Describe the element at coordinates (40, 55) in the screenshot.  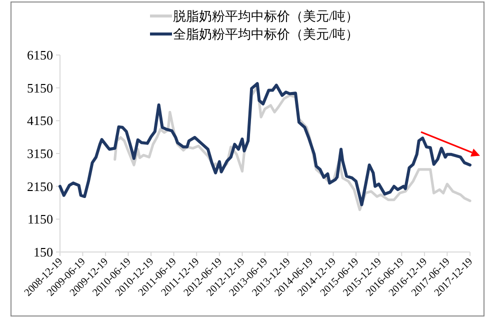
I see `y-tick-label: 6150` at that location.